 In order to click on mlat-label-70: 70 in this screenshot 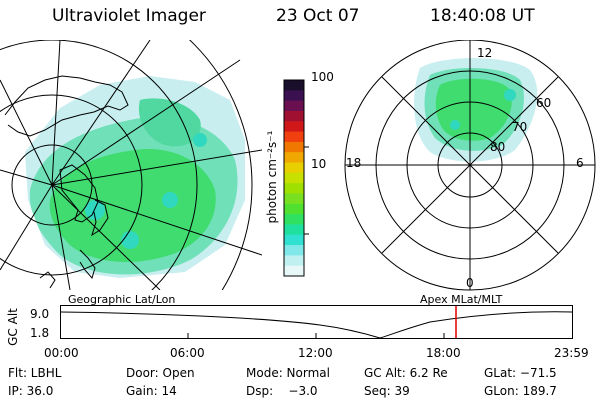, I will do `click(520, 127)`.